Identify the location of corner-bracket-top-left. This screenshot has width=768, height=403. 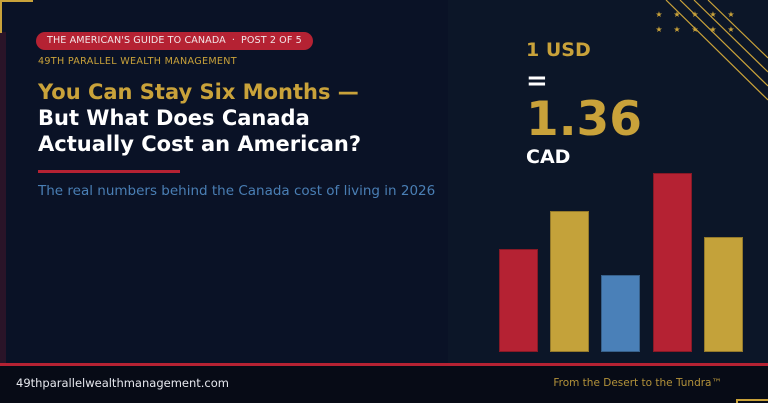
(16, 1).